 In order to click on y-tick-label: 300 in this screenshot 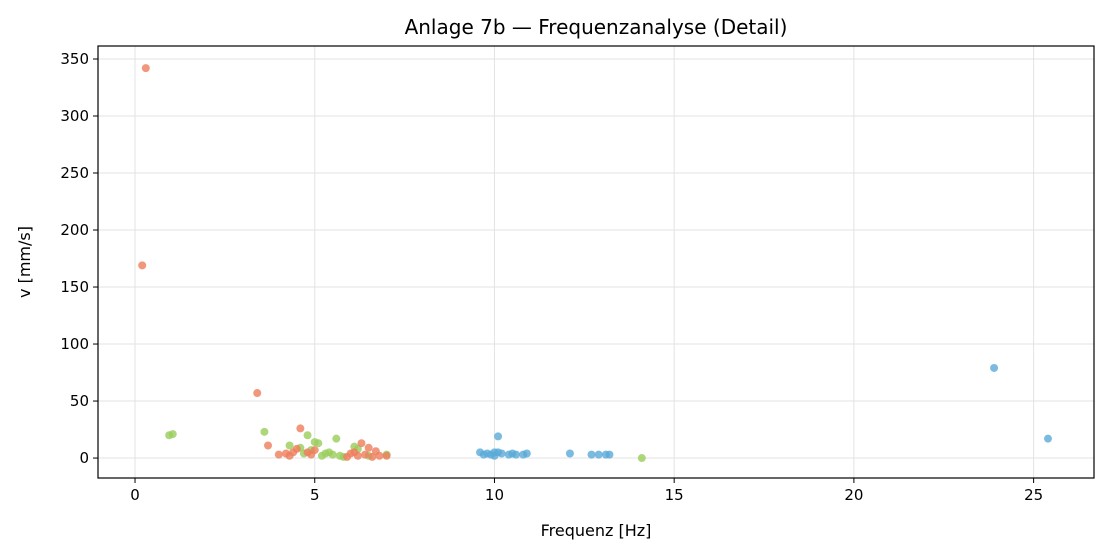, I will do `click(74, 116)`.